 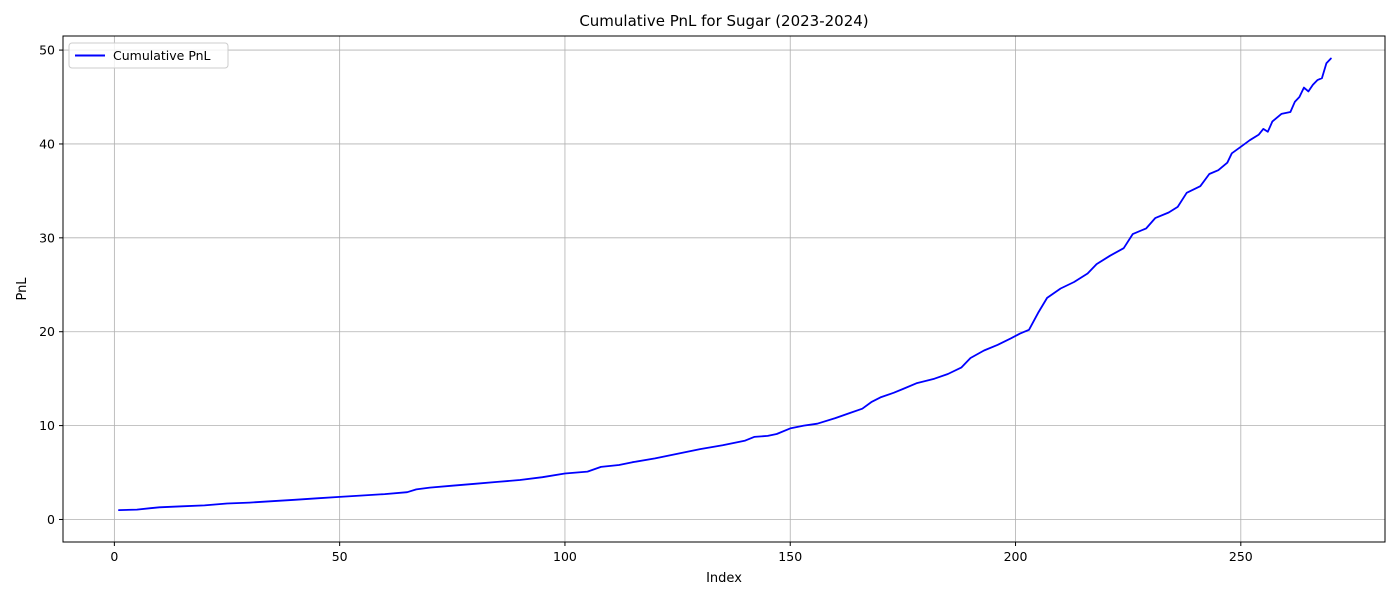 I want to click on y-tick-label: 40, so click(x=47, y=143).